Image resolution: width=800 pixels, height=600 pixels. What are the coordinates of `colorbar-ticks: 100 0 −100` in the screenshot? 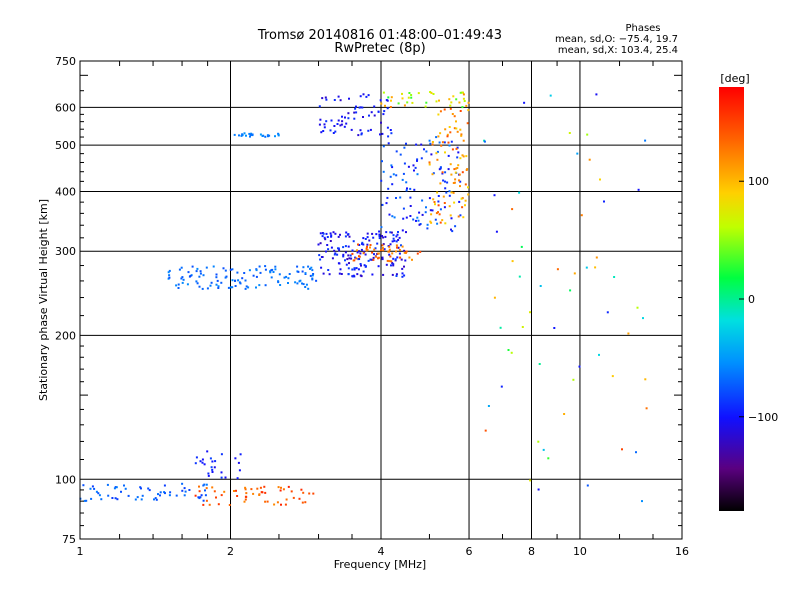 It's located at (758, 299).